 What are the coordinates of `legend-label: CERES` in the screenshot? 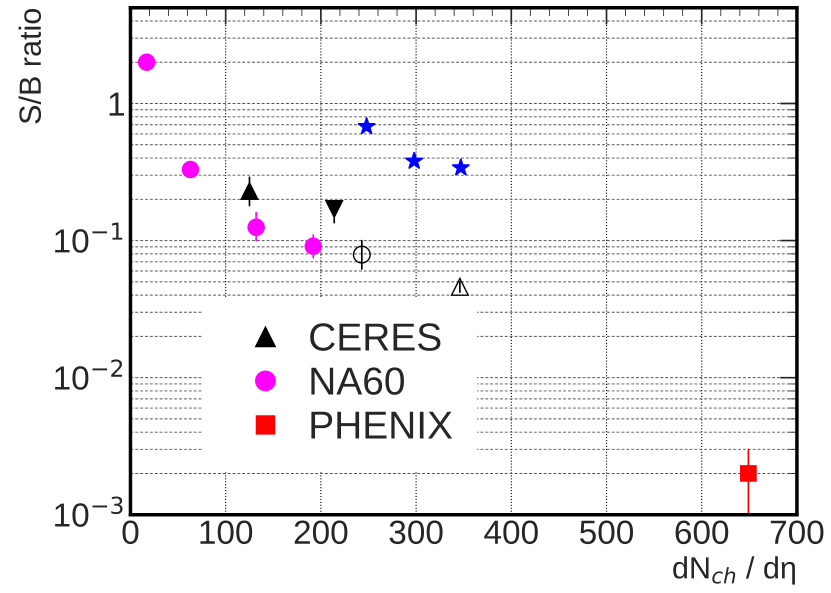 It's located at (375, 337).